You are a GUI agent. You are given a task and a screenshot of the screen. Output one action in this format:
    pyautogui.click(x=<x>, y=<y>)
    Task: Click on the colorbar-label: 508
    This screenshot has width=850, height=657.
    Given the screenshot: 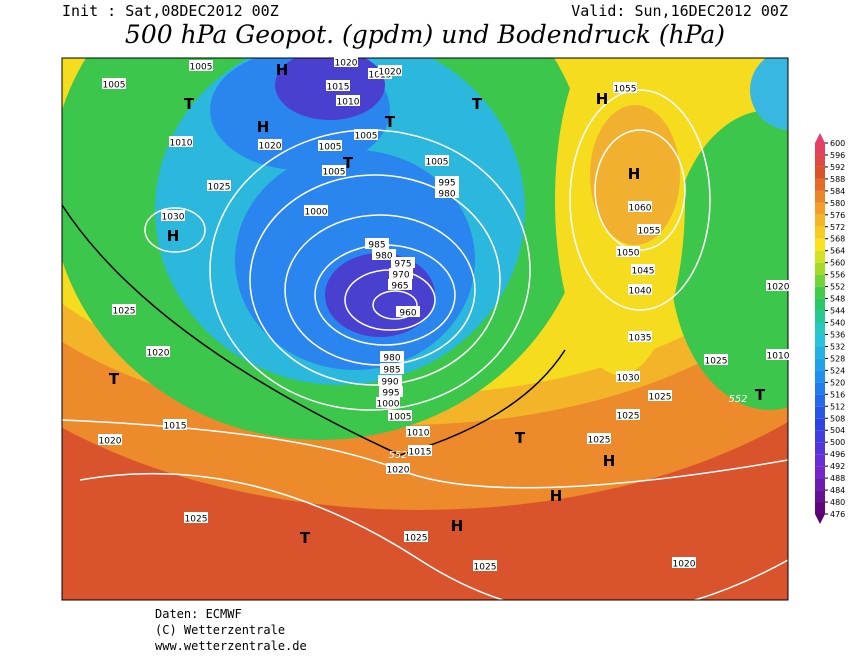 What is the action you would take?
    pyautogui.click(x=837, y=418)
    